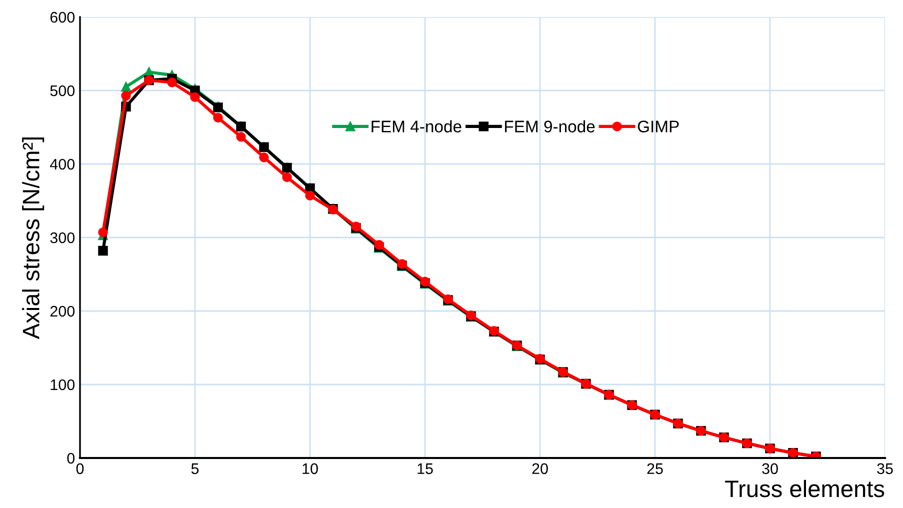 Image resolution: width=903 pixels, height=508 pixels. I want to click on y-tick-label: 600, so click(62, 17).